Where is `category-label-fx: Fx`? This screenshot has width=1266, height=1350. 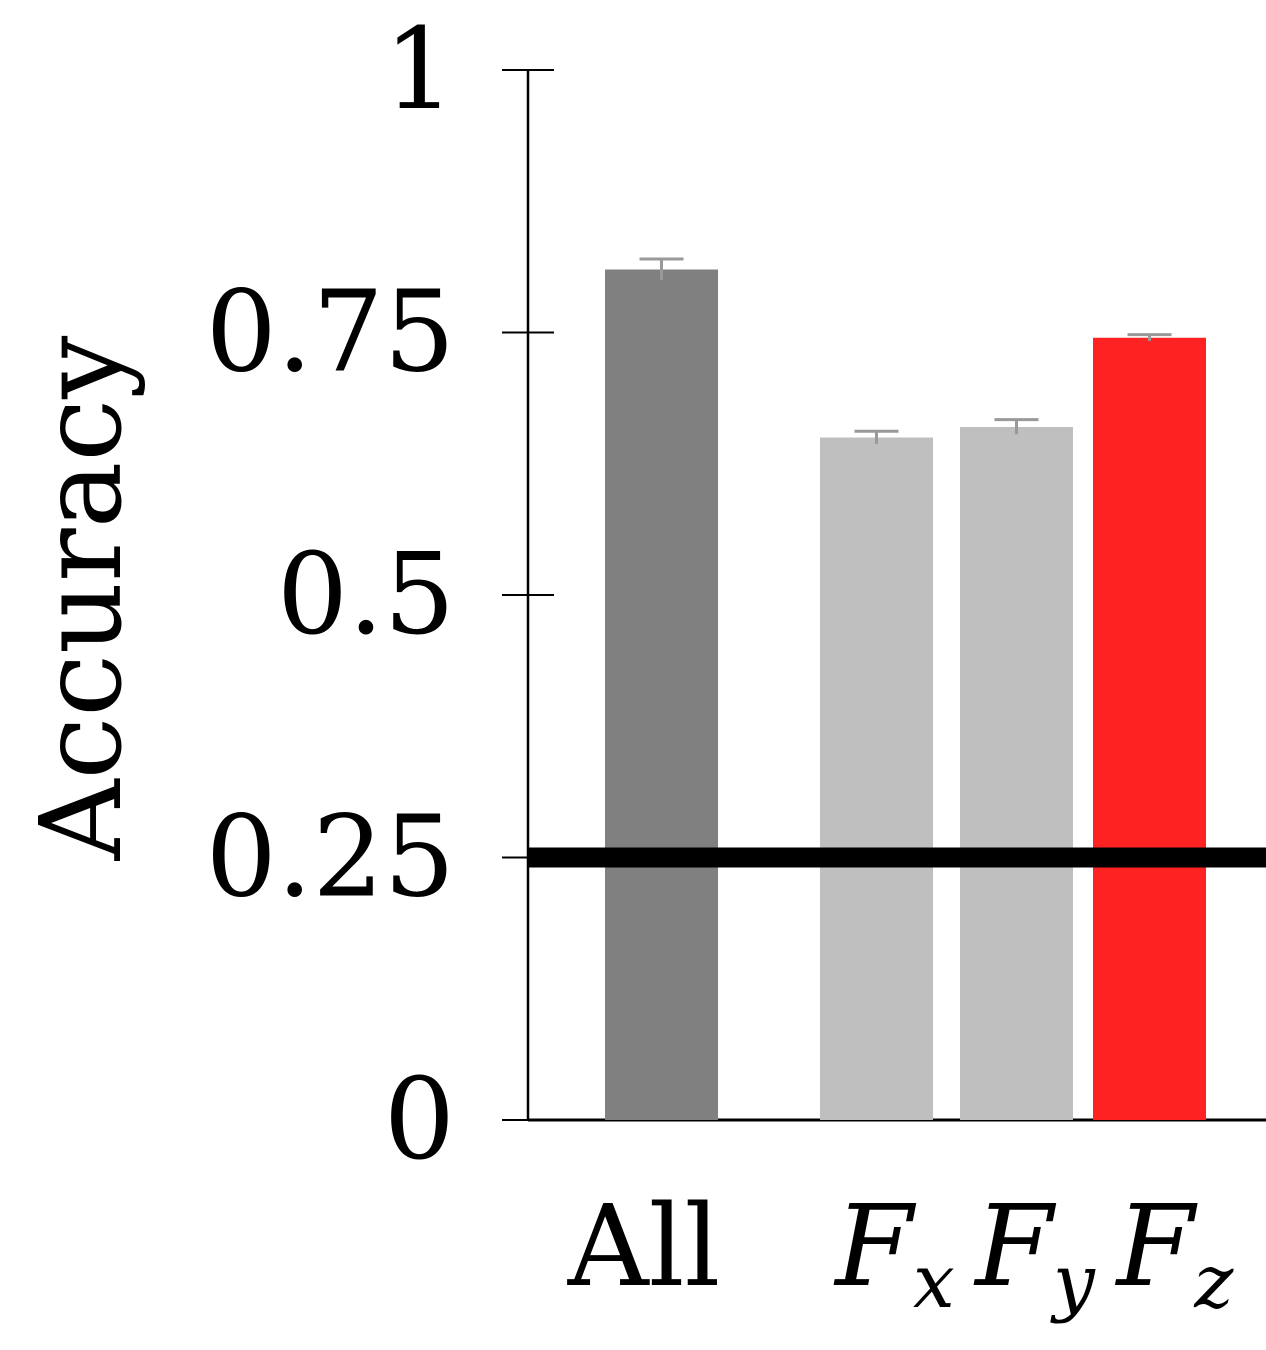 category-label-fx: Fx is located at coordinates (893, 1253).